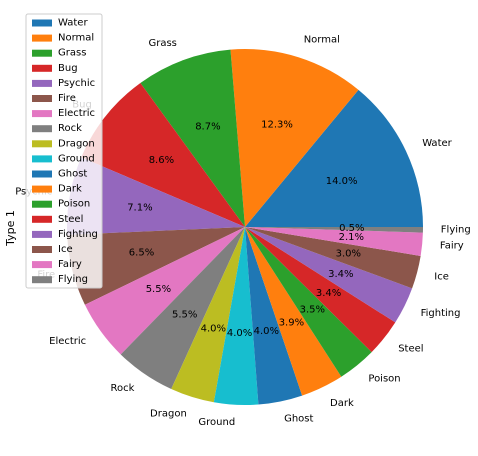 The width and height of the screenshot is (478, 456). Describe the element at coordinates (74, 204) in the screenshot. I see `legend-label-poison: Poison` at that location.